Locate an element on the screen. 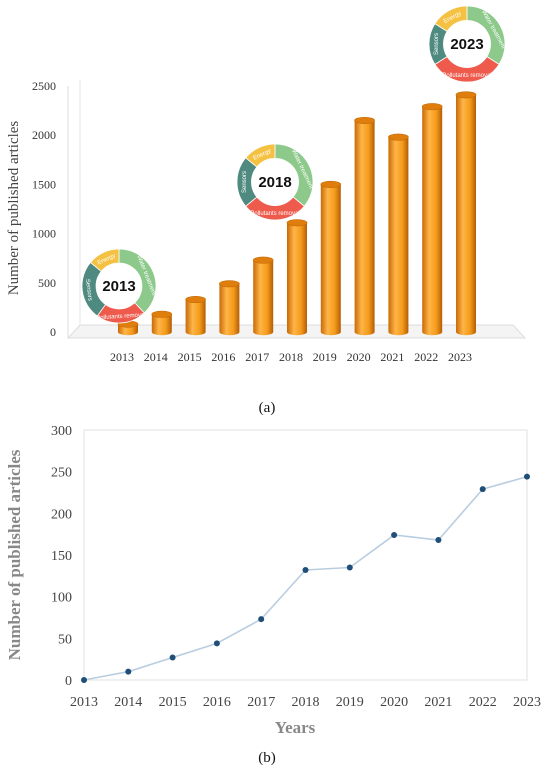 The image size is (550, 772). y-axis-title-b: Number of published articles is located at coordinates (14, 554).